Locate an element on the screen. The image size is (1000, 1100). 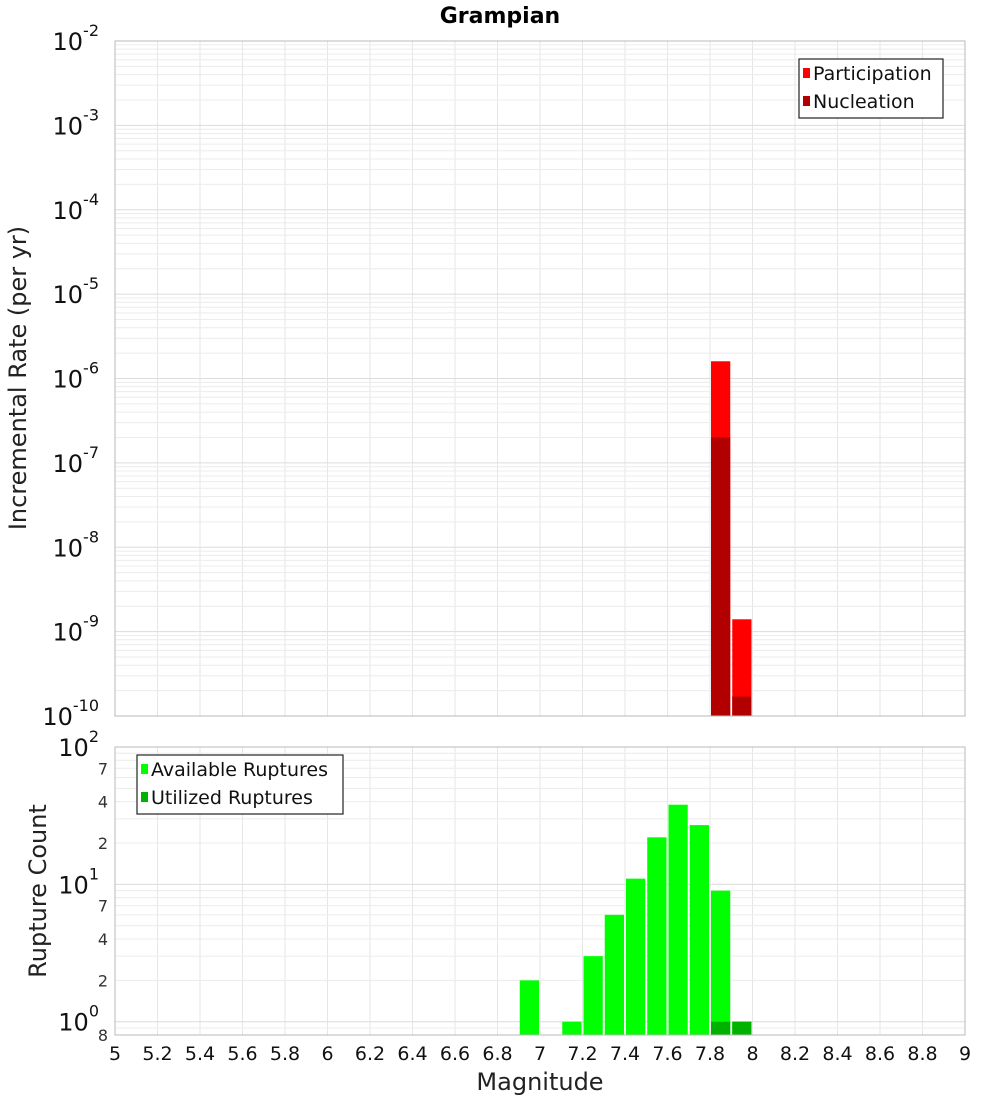
x-tick-label: 7 is located at coordinates (540, 1054).